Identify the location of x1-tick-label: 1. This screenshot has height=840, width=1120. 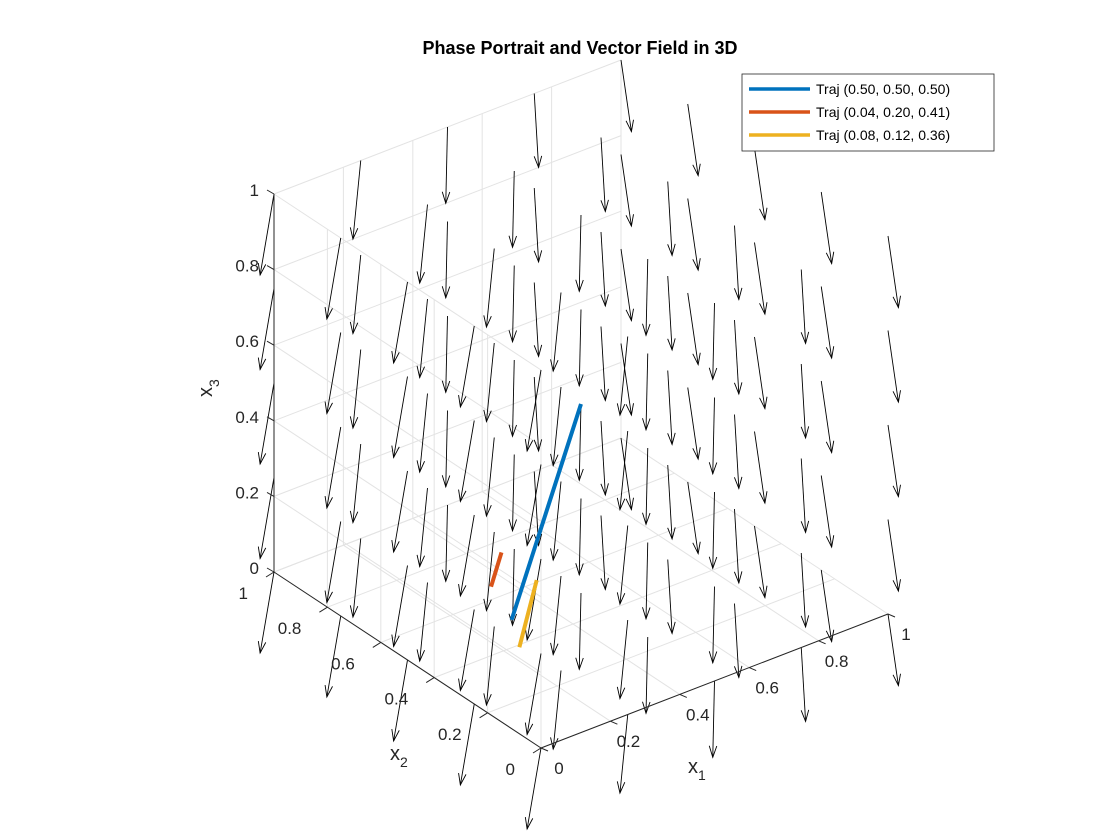
(905, 634).